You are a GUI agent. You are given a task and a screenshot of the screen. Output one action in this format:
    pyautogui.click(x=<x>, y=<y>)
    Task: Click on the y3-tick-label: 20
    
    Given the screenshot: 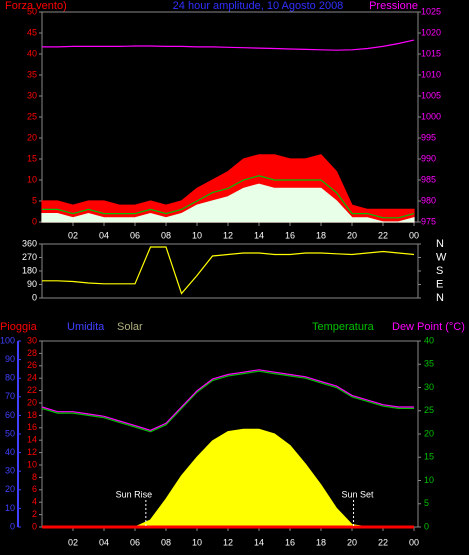 What is the action you would take?
    pyautogui.click(x=10, y=489)
    